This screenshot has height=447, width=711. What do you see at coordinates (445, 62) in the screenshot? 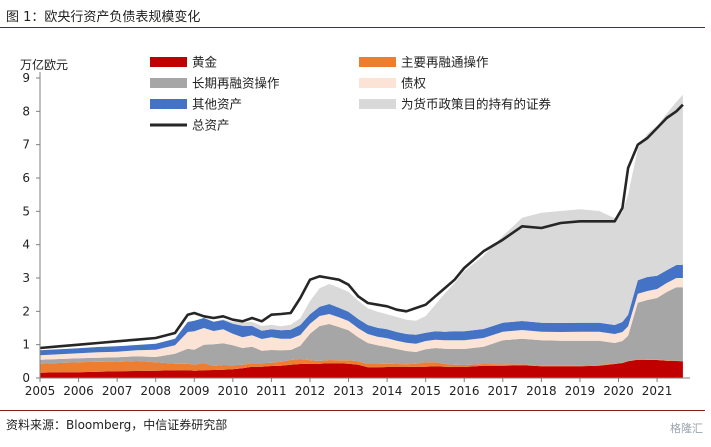
I see `legend-label: 主要再融通操作` at bounding box center [445, 62].